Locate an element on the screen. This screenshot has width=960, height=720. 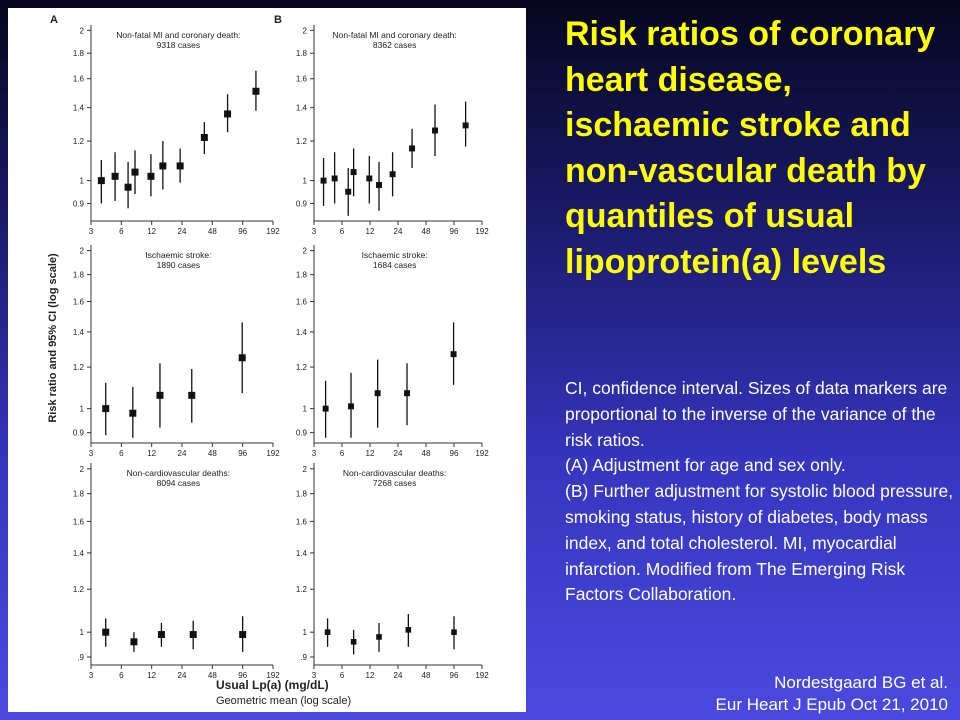
chart-b1-x-tick-label: 192 is located at coordinates (482, 231).